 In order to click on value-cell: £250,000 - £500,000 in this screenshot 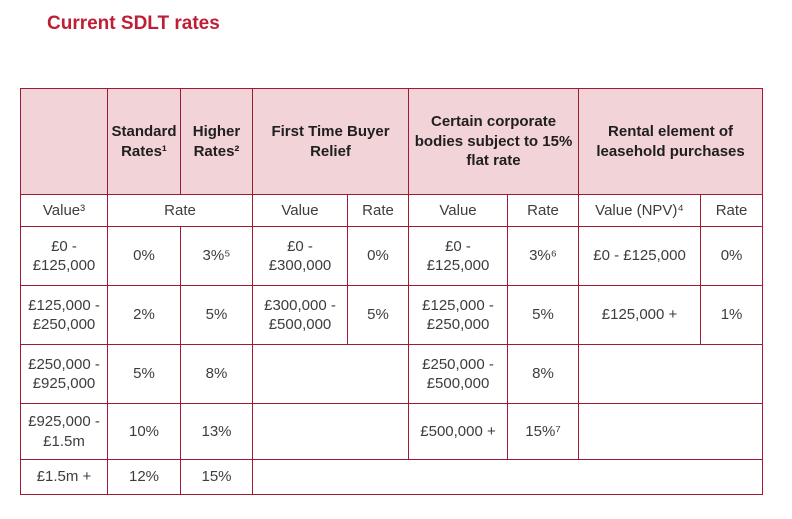, I will do `click(458, 374)`.